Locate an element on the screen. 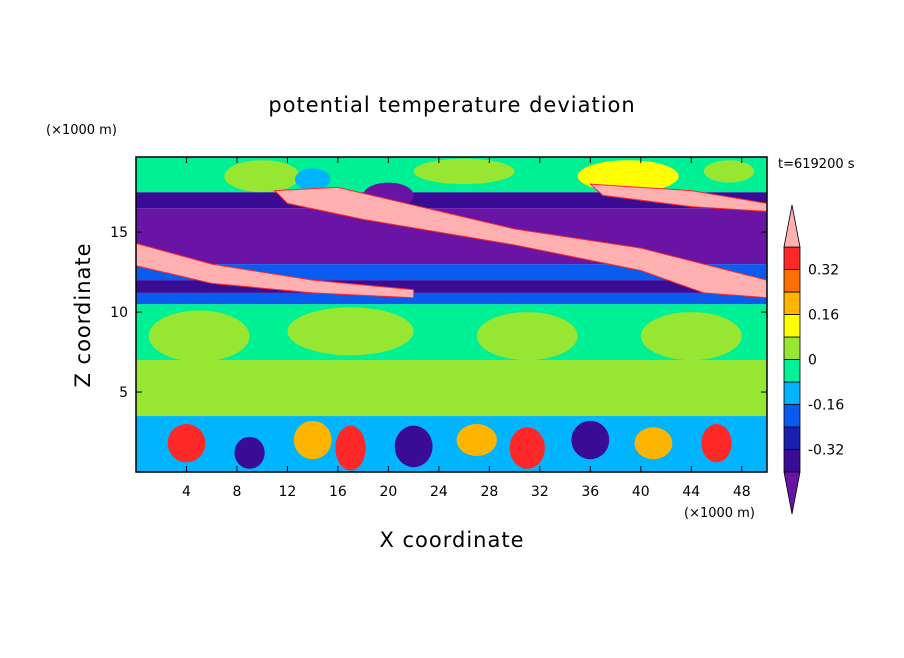  colorbar-label: 0.16 is located at coordinates (823, 316).